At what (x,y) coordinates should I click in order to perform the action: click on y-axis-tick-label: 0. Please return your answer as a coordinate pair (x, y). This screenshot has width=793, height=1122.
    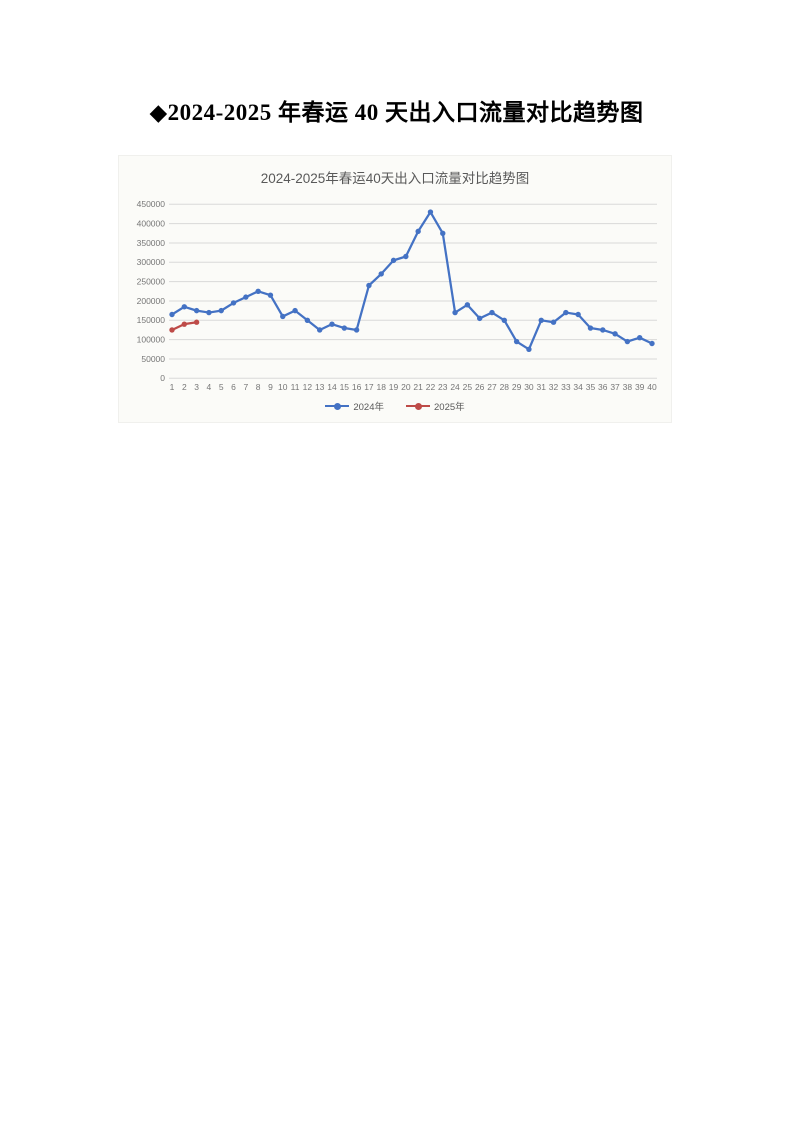
    Looking at the image, I should click on (162, 378).